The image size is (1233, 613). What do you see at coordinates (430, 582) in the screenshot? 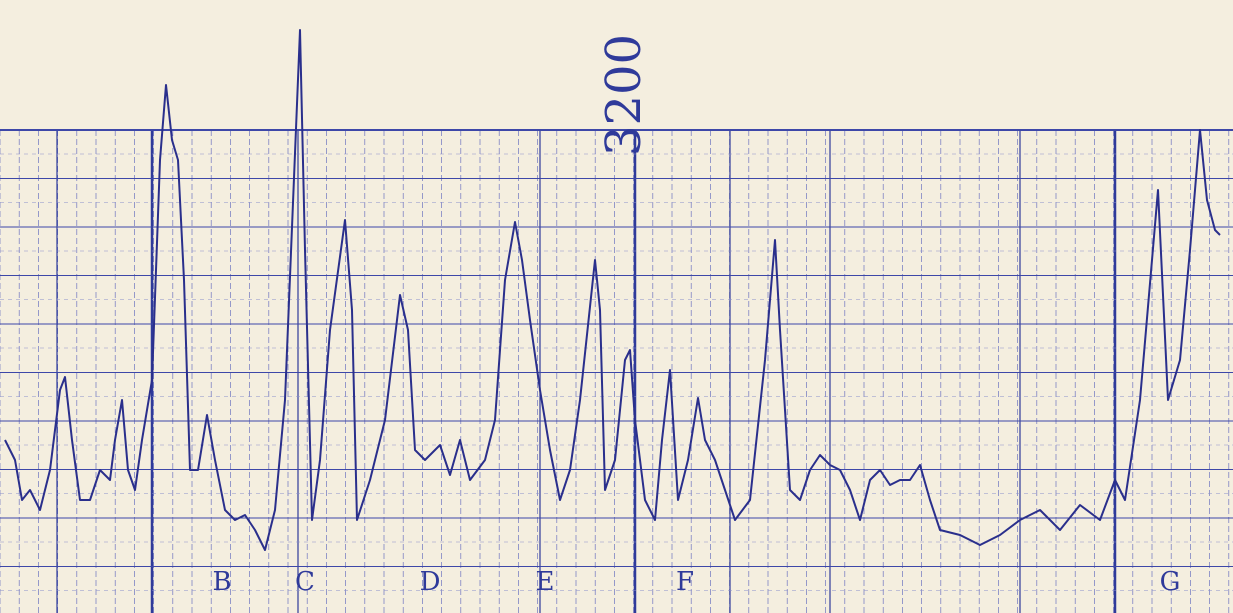
I see `section-label: D` at bounding box center [430, 582].